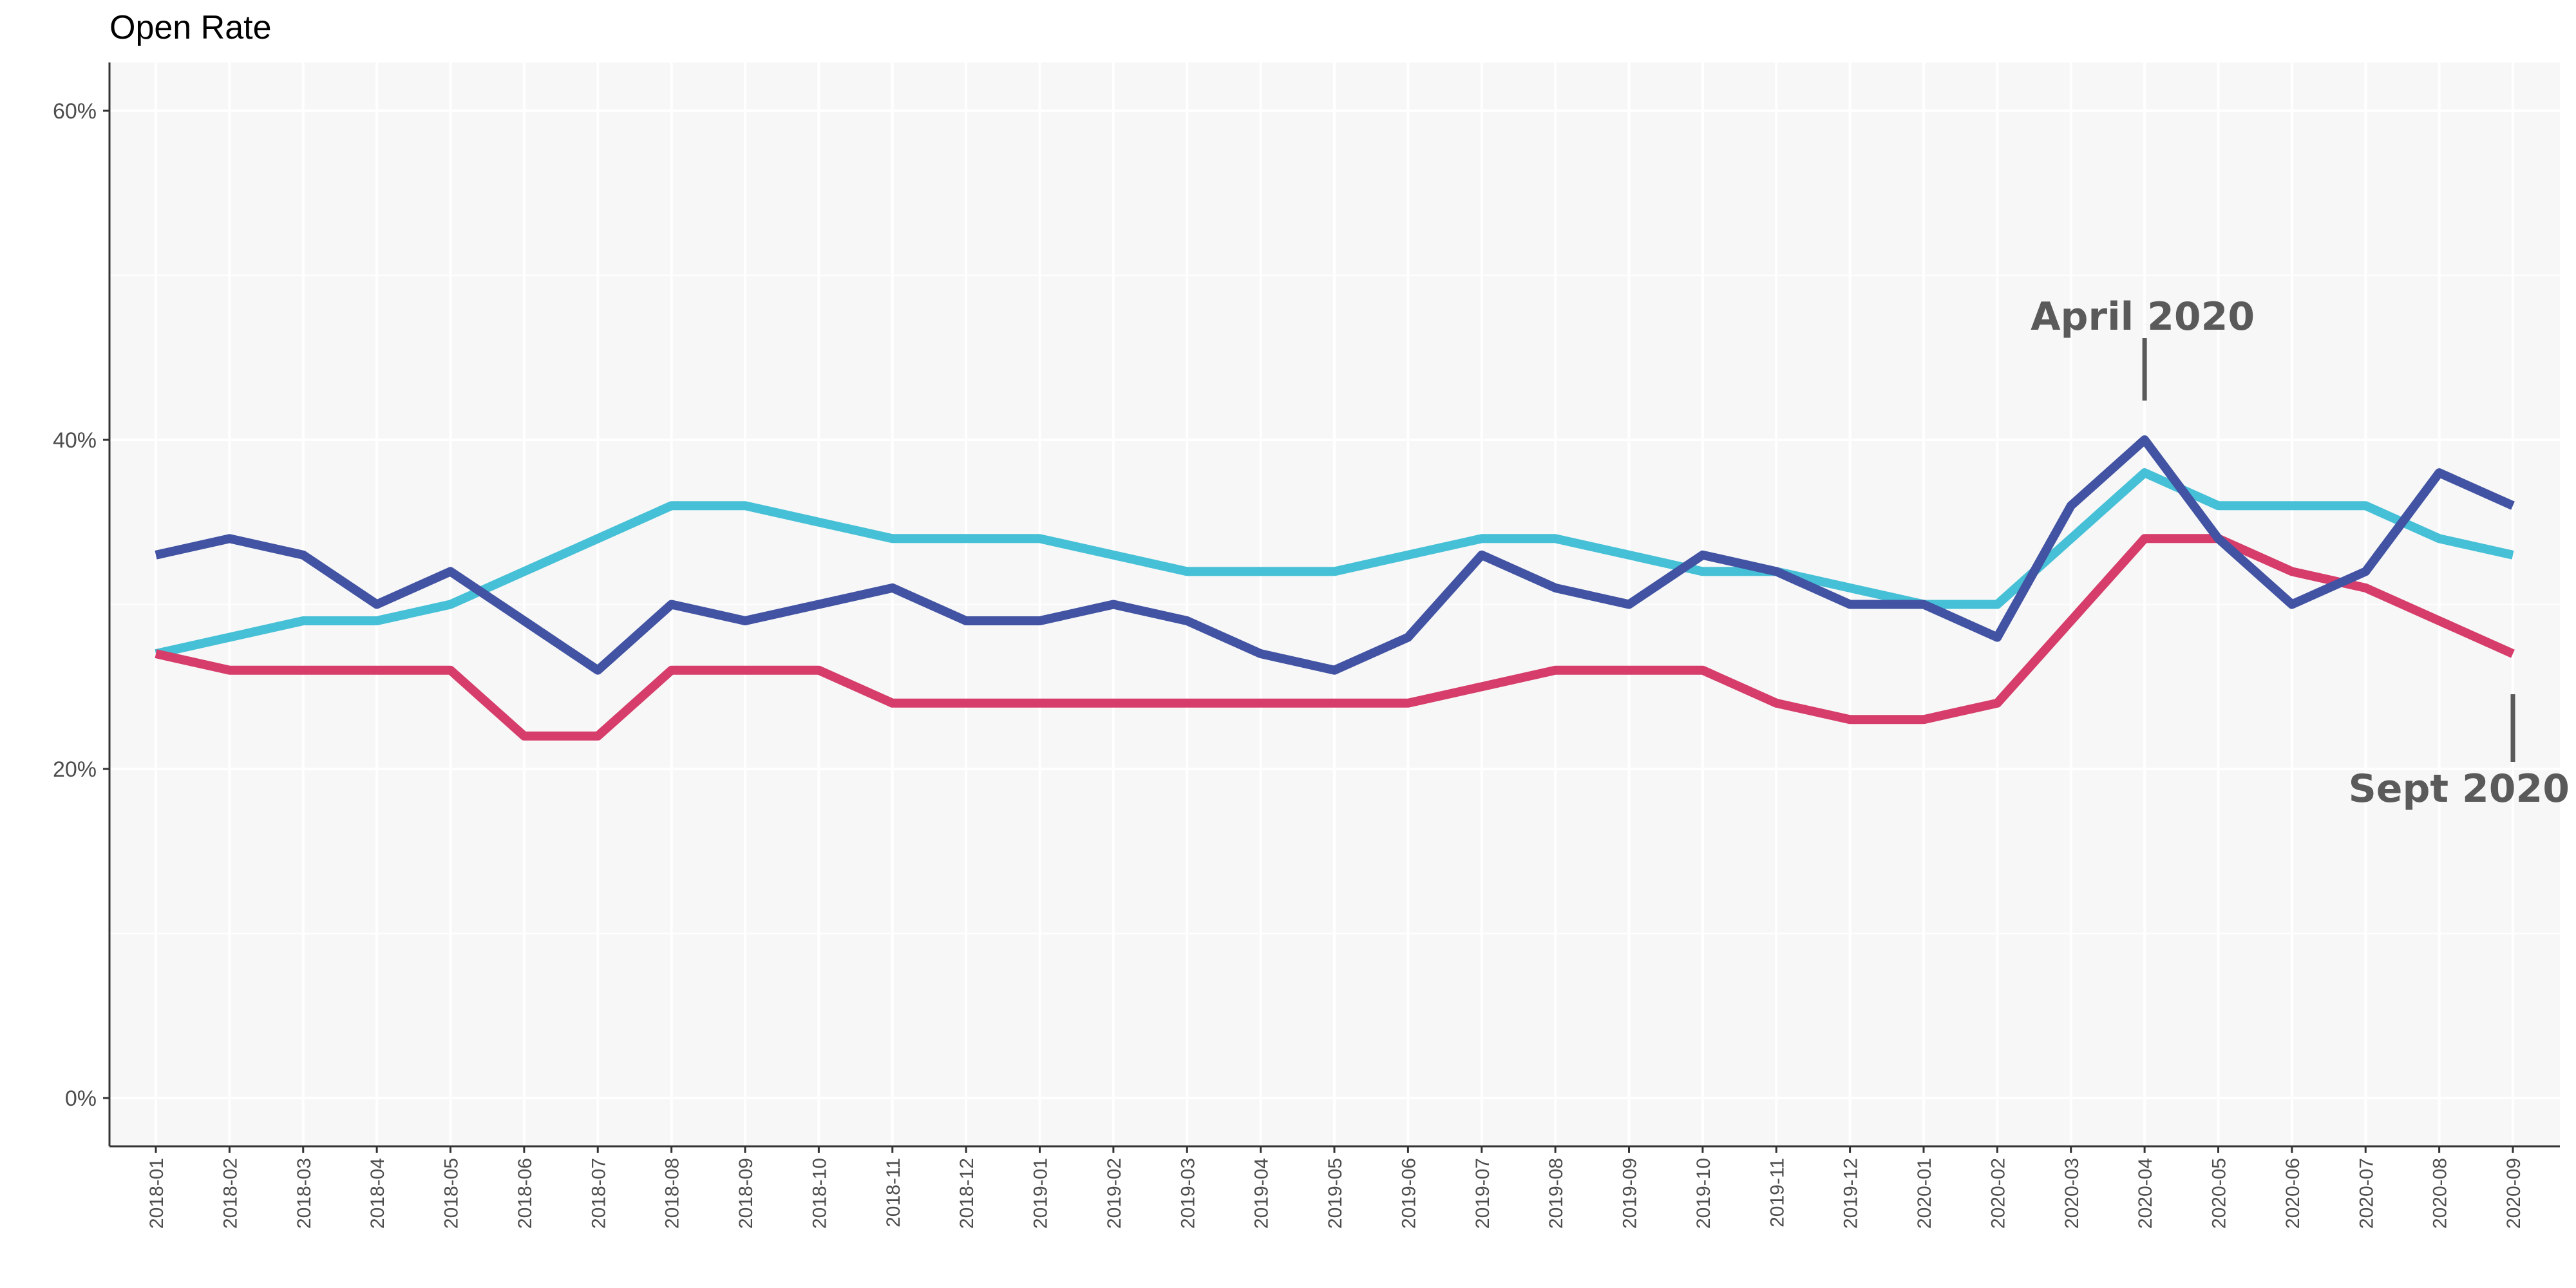 The width and height of the screenshot is (2576, 1288). What do you see at coordinates (1482, 1193) in the screenshot?
I see `x-tick-label: 2019-07` at bounding box center [1482, 1193].